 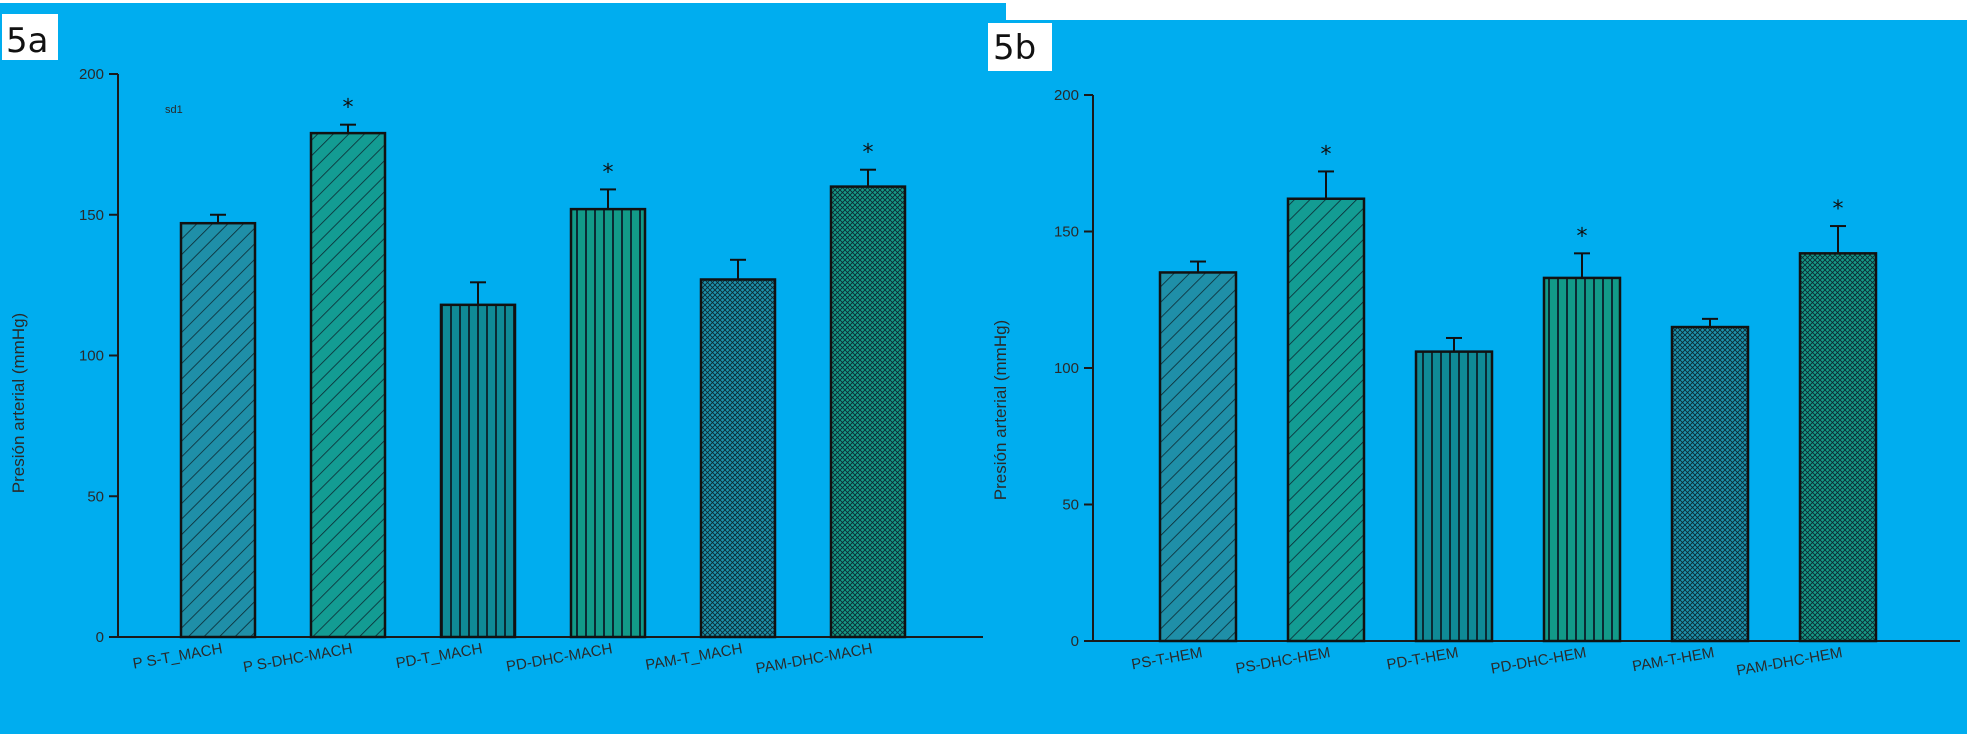 What do you see at coordinates (174, 110) in the screenshot?
I see `panel-5a-corner-note: sd1` at bounding box center [174, 110].